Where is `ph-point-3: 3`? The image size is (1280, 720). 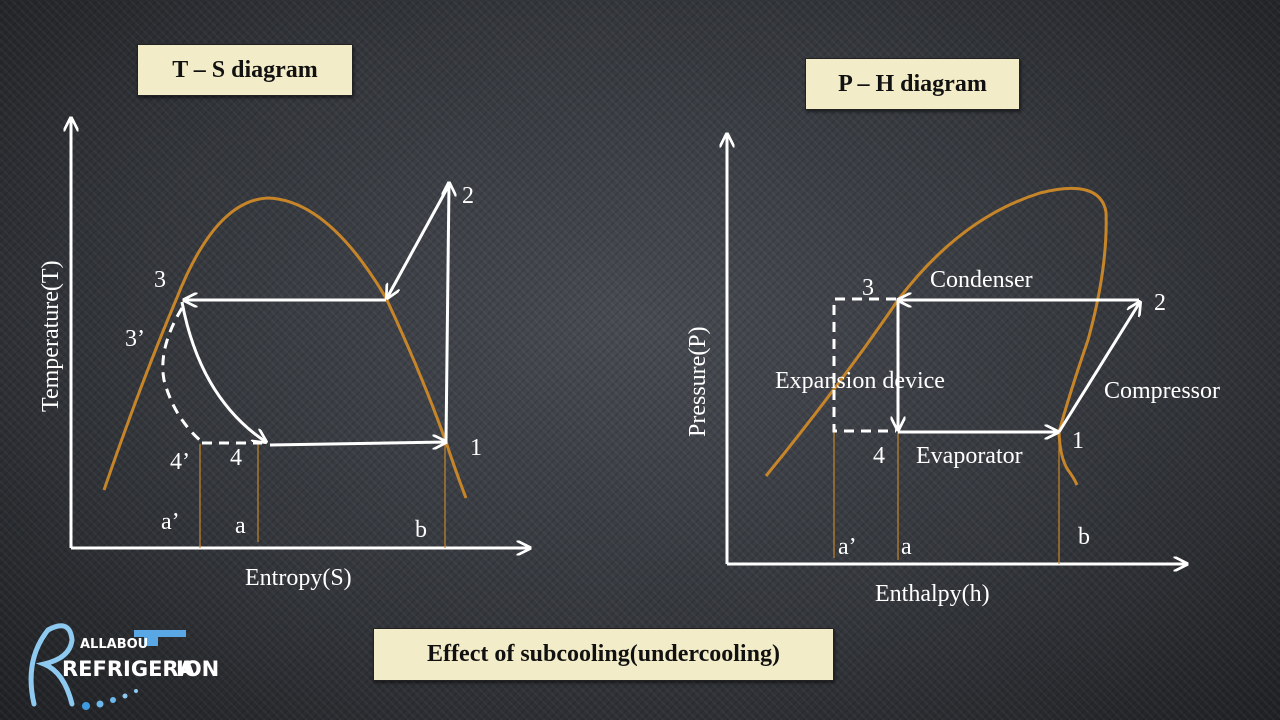 ph-point-3: 3 is located at coordinates (868, 288).